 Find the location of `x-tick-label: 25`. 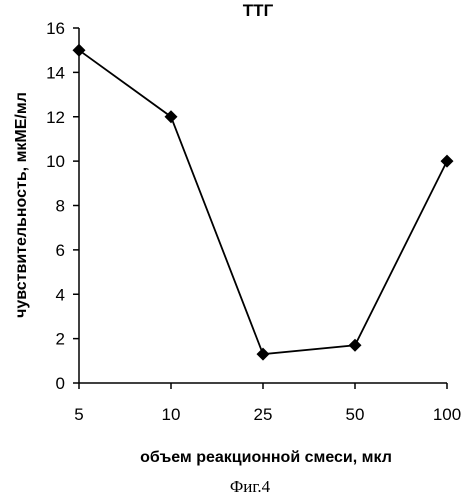

x-tick-label: 25 is located at coordinates (263, 414).